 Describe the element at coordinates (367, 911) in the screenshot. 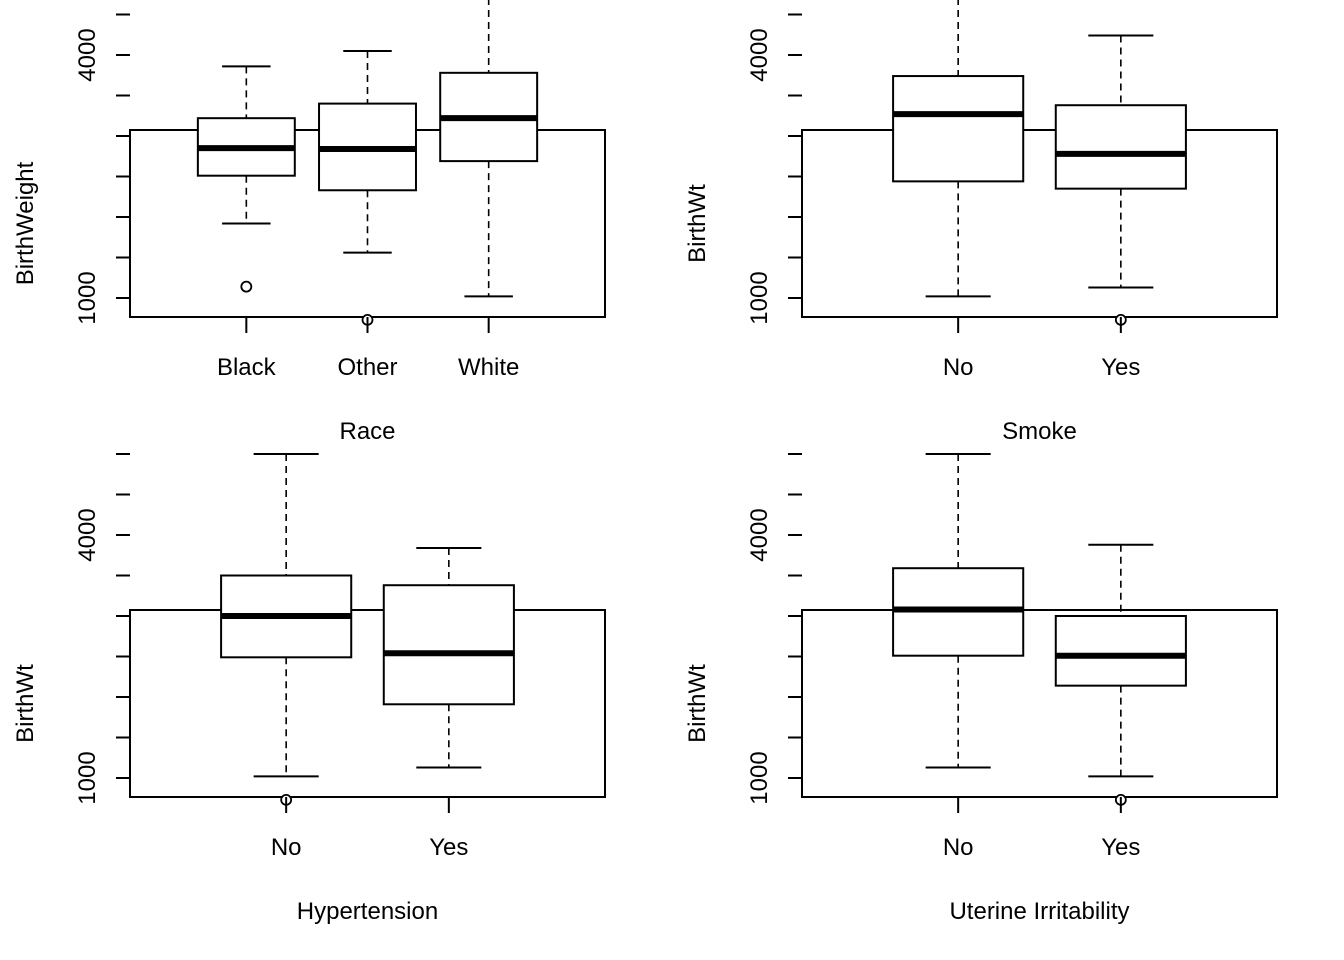

I see `x-axis-label: Hypertension` at that location.